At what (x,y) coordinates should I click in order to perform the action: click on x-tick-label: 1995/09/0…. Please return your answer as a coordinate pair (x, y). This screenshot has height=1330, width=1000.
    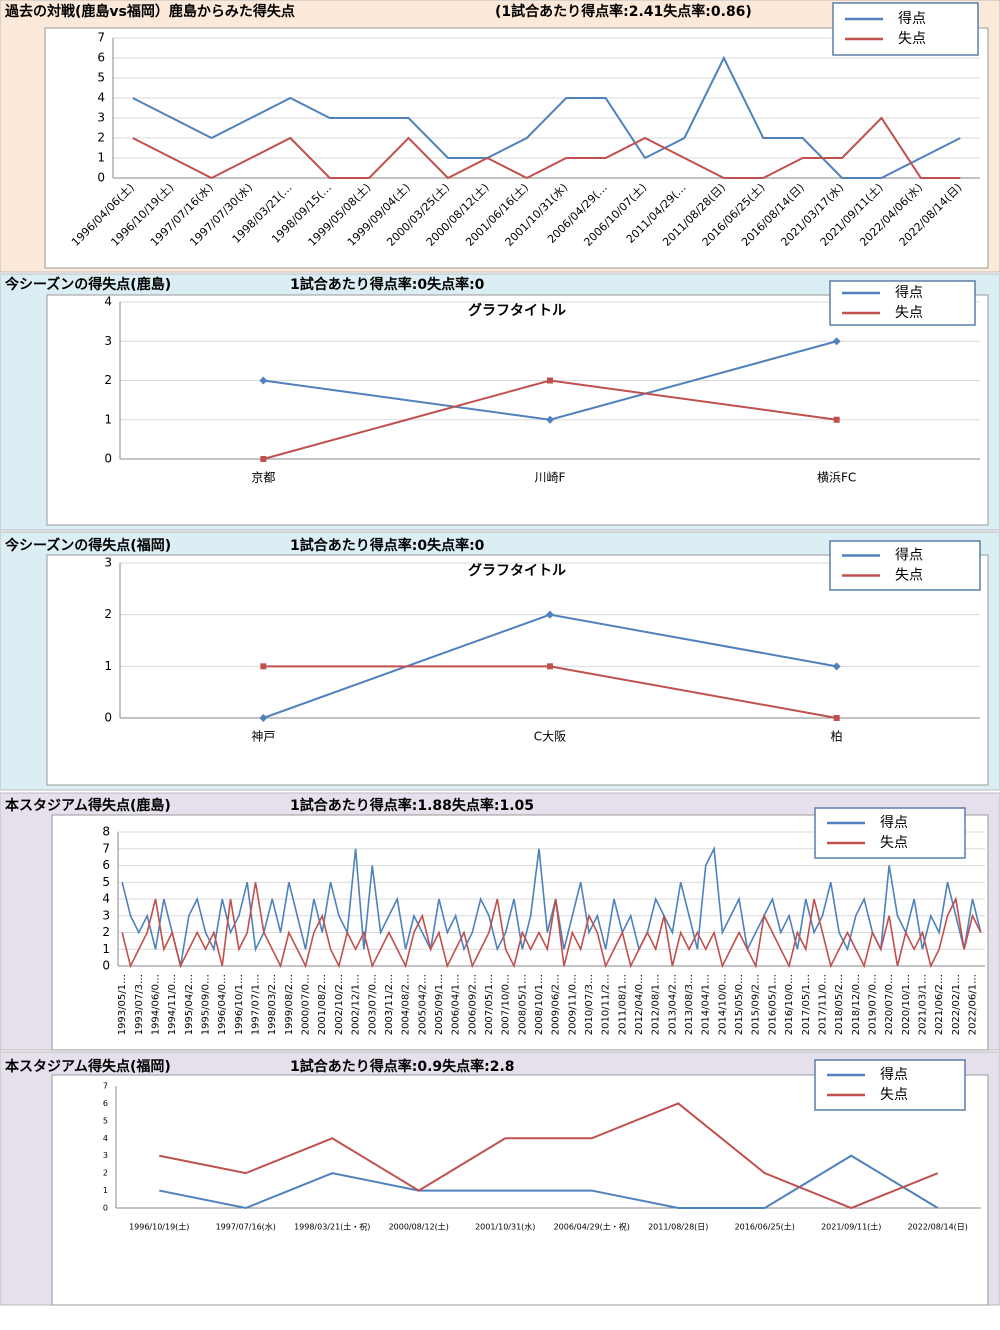
    Looking at the image, I should click on (206, 1004).